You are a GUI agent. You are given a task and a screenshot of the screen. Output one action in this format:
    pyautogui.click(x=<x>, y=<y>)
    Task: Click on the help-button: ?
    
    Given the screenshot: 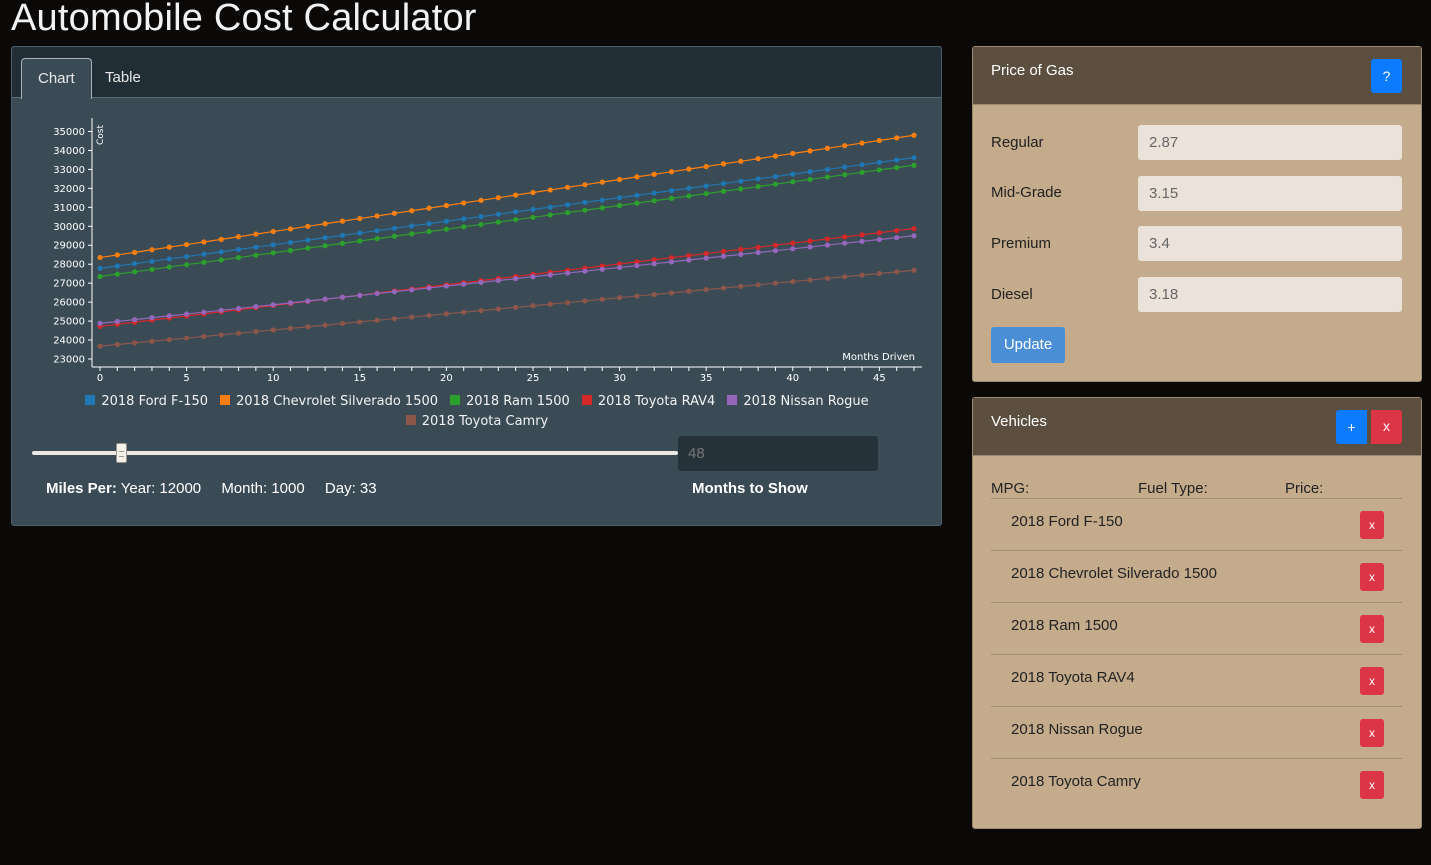 What is the action you would take?
    pyautogui.click(x=1386, y=76)
    